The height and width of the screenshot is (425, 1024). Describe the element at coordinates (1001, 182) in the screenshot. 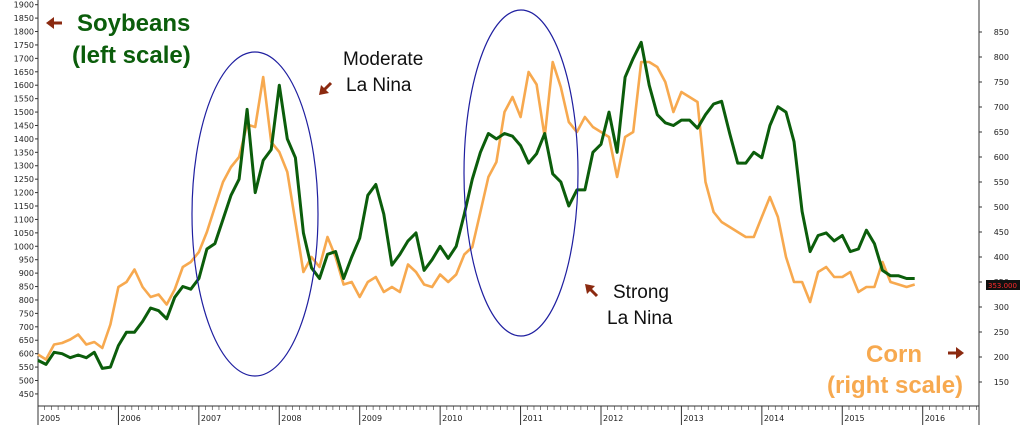

I see `right-tick-label: 550` at that location.